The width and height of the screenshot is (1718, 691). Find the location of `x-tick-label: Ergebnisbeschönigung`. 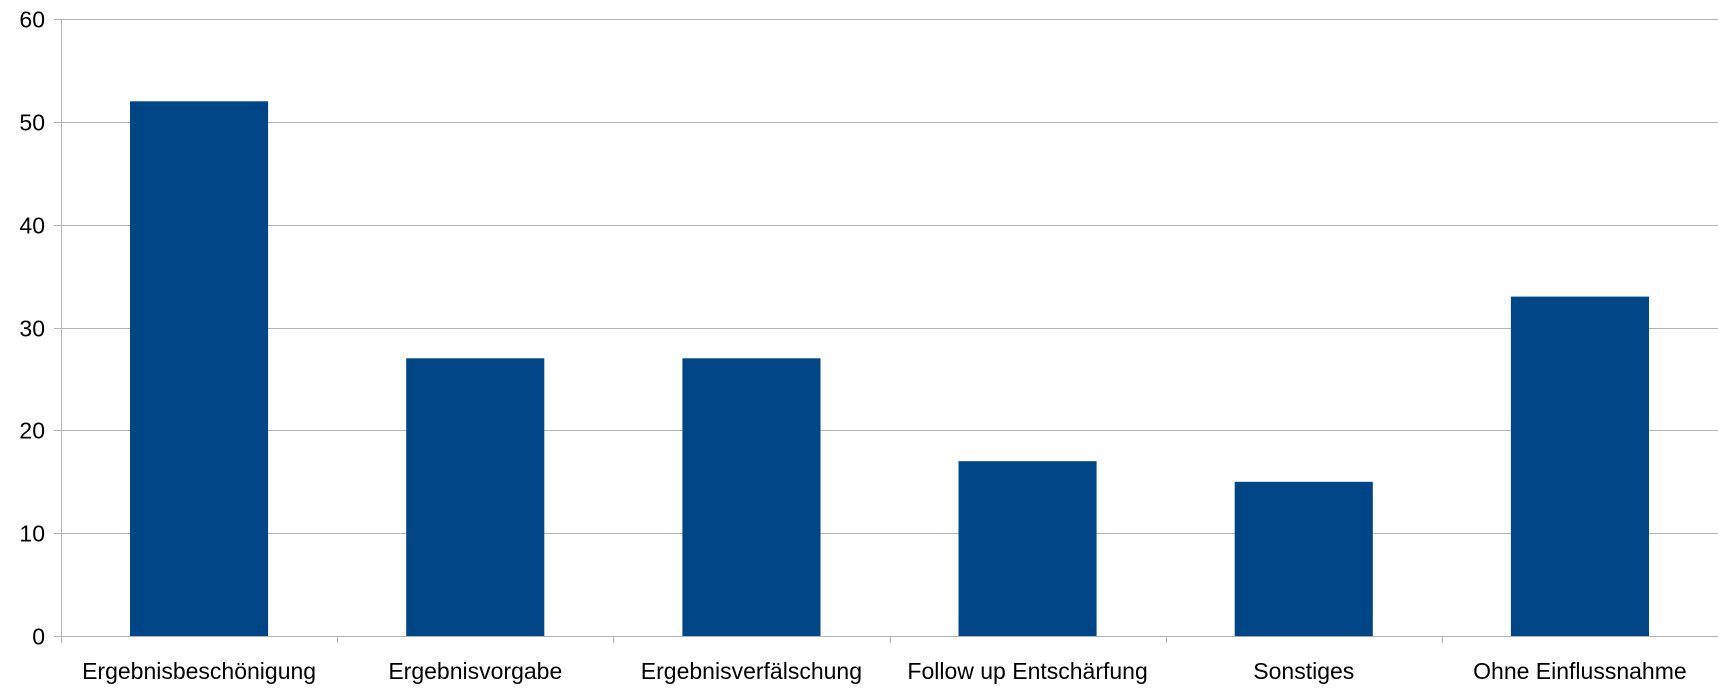

x-tick-label: Ergebnisbeschönigung is located at coordinates (199, 671).